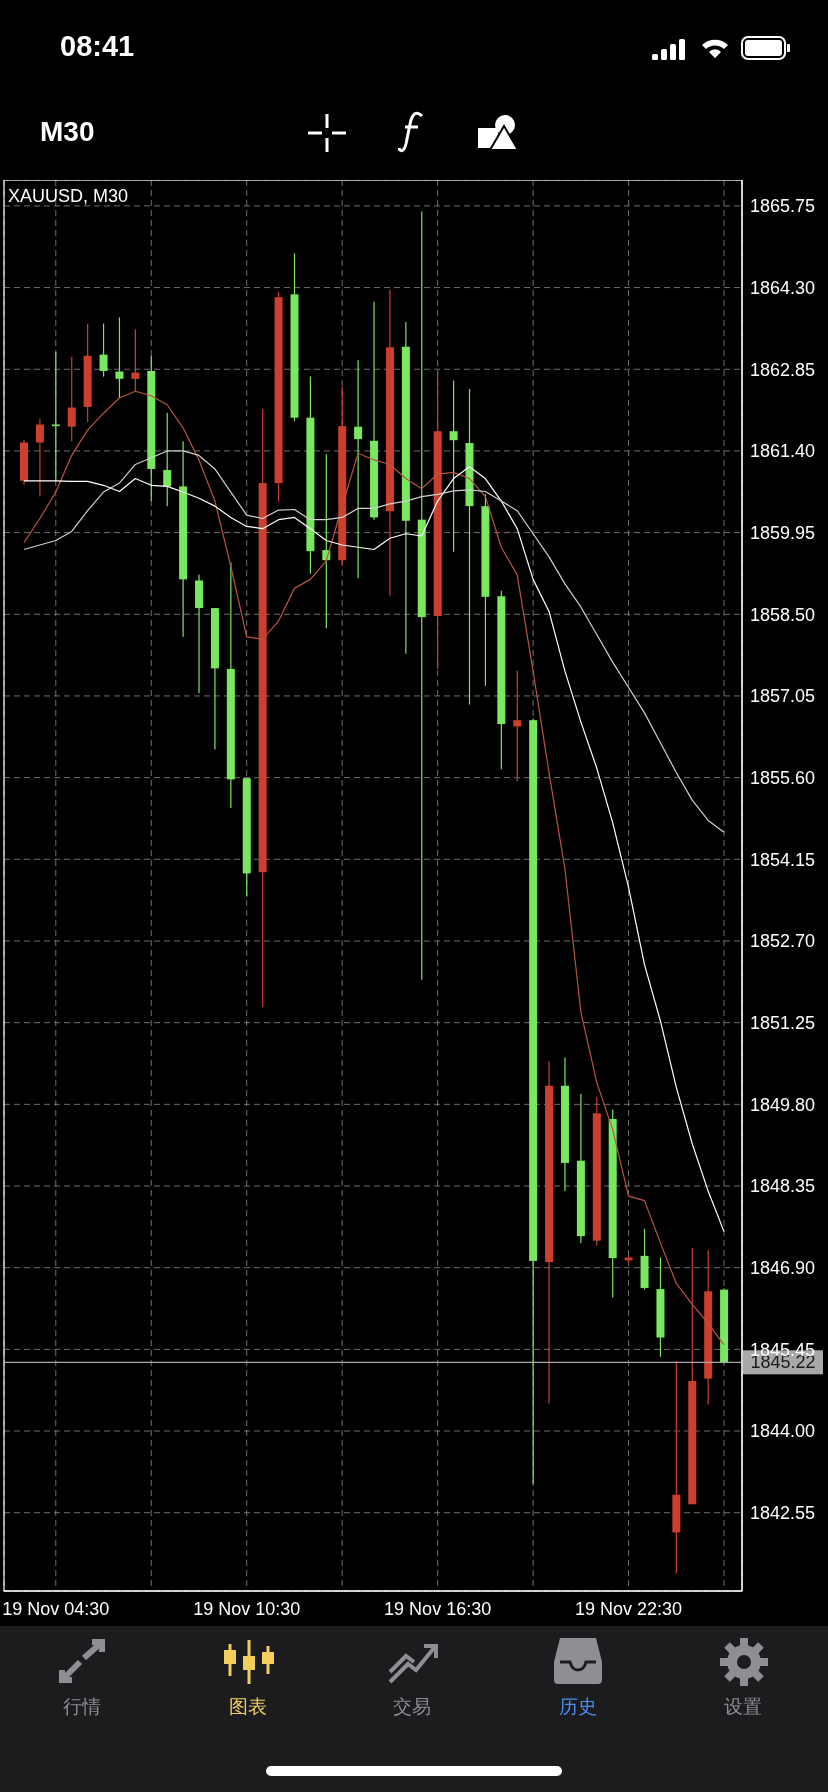 The image size is (828, 1792). I want to click on text: 交易, so click(412, 1707).